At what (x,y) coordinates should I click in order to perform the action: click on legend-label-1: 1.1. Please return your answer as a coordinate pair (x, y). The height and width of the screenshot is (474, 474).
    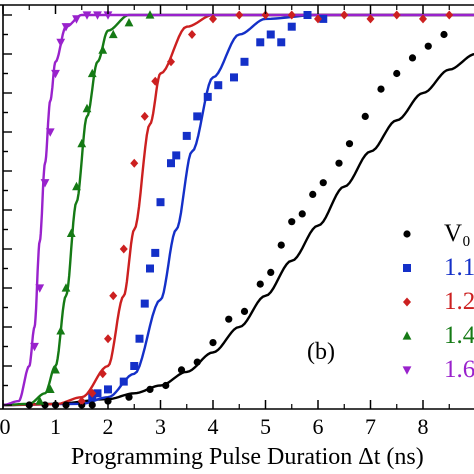
    Looking at the image, I should click on (459, 267).